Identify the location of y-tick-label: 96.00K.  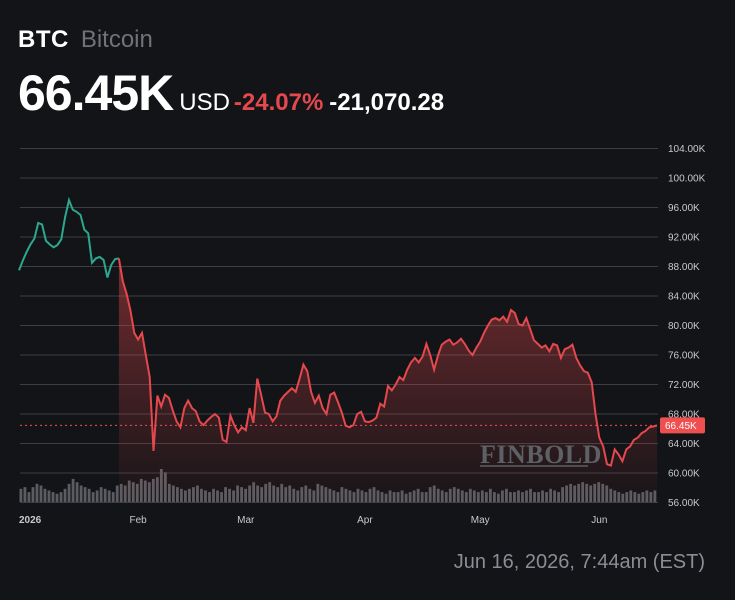
(684, 208).